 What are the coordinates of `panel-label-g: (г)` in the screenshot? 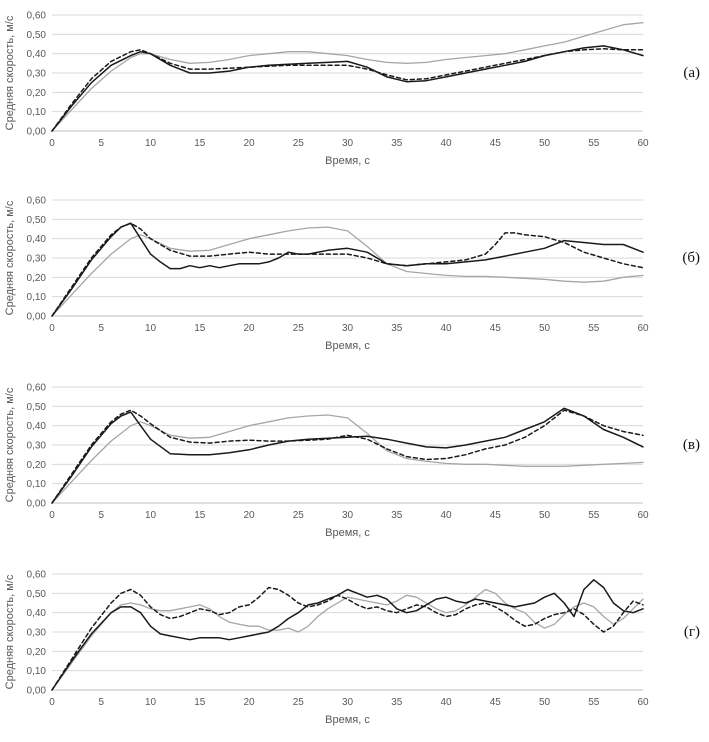 It's located at (692, 632).